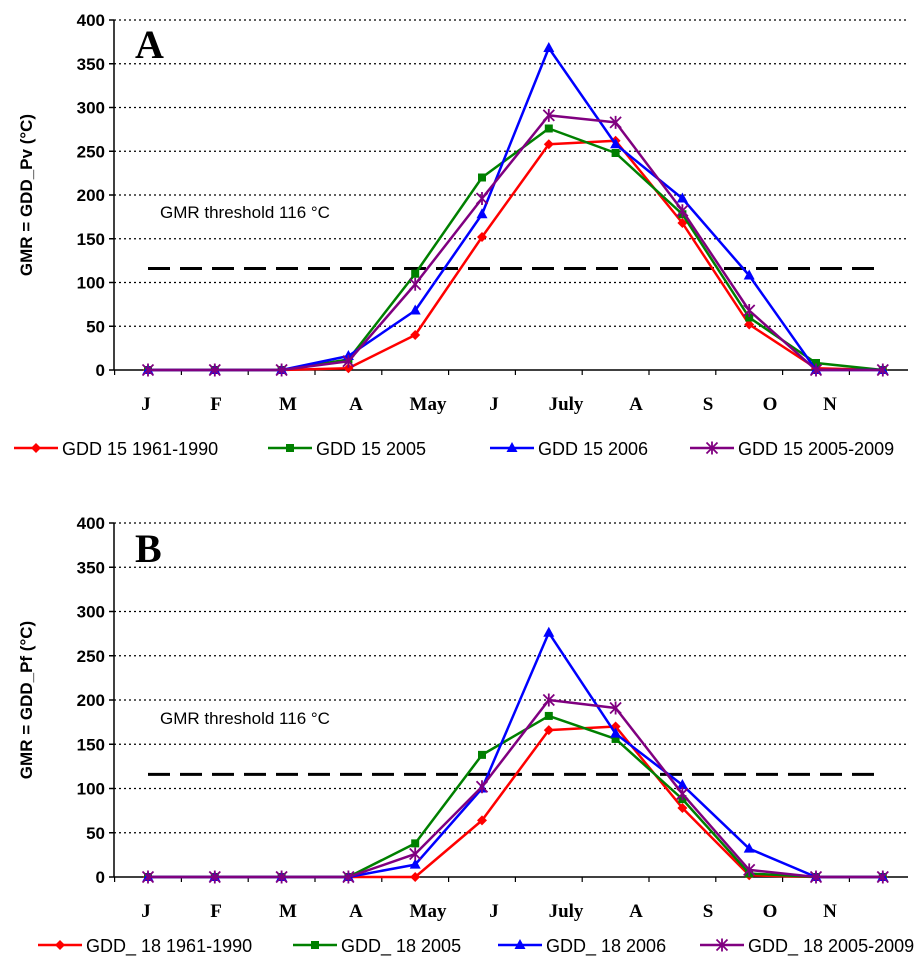  I want to click on y-axis-label: GMR = GDD_Pv (°C), so click(26, 195).